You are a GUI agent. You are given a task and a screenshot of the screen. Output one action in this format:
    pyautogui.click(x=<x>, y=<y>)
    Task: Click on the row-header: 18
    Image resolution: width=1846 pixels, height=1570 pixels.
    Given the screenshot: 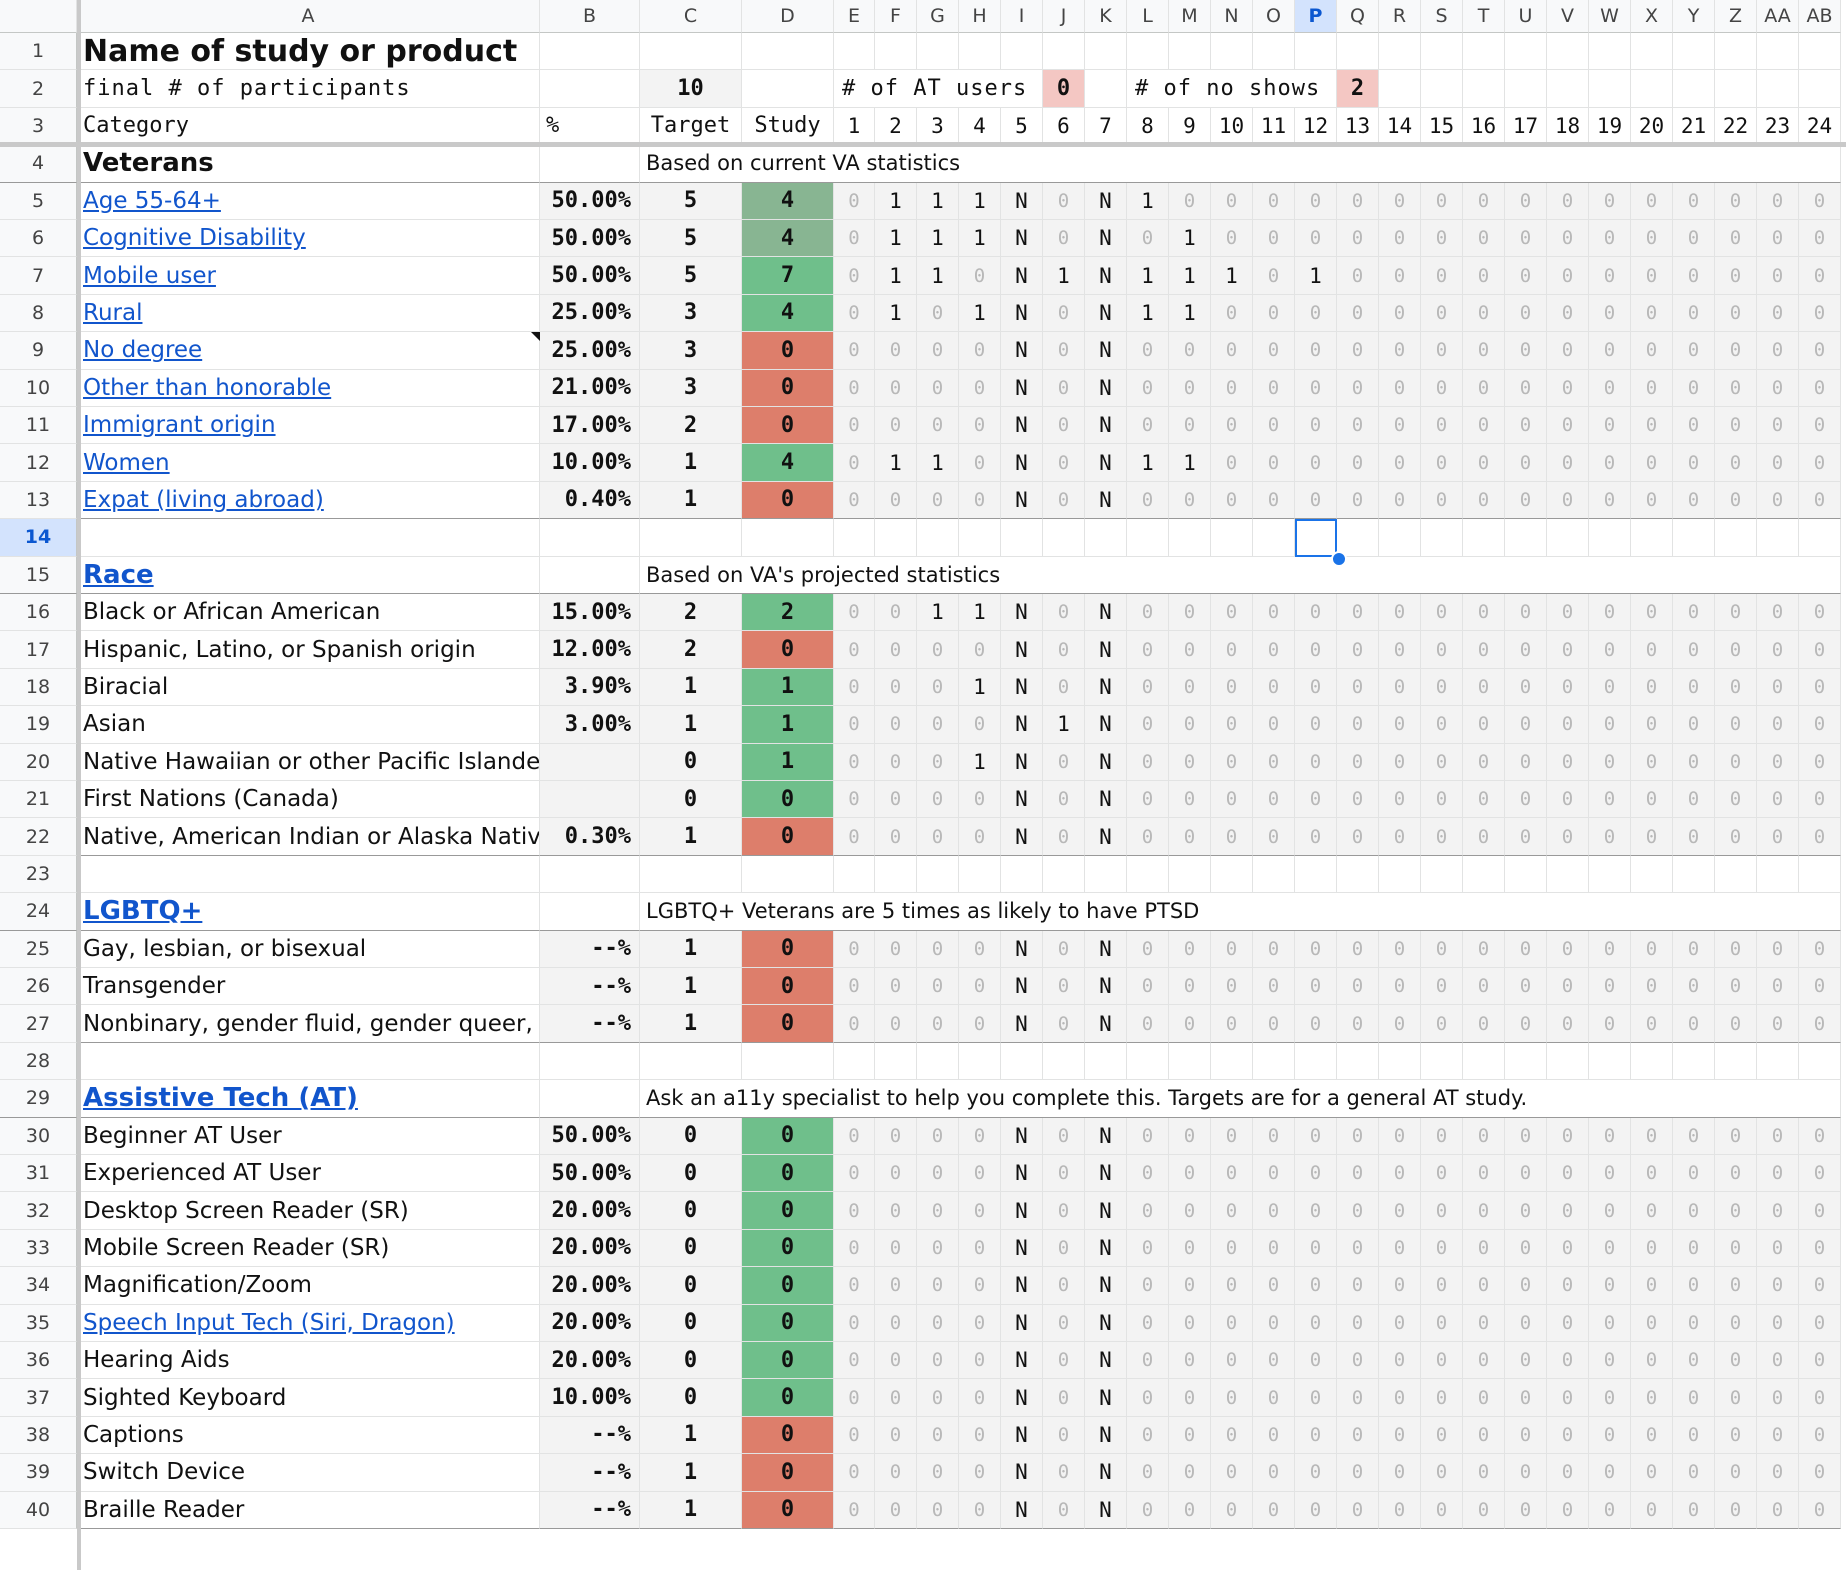 What is the action you would take?
    pyautogui.click(x=38, y=687)
    